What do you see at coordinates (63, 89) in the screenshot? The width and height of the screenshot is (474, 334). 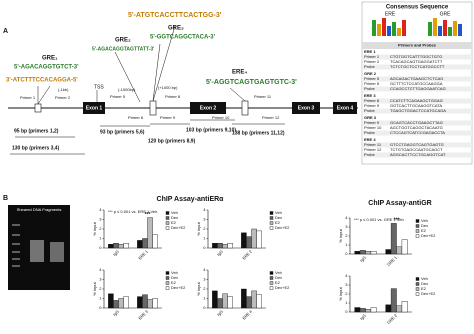 I see `position-label: (-1kb)` at bounding box center [63, 89].